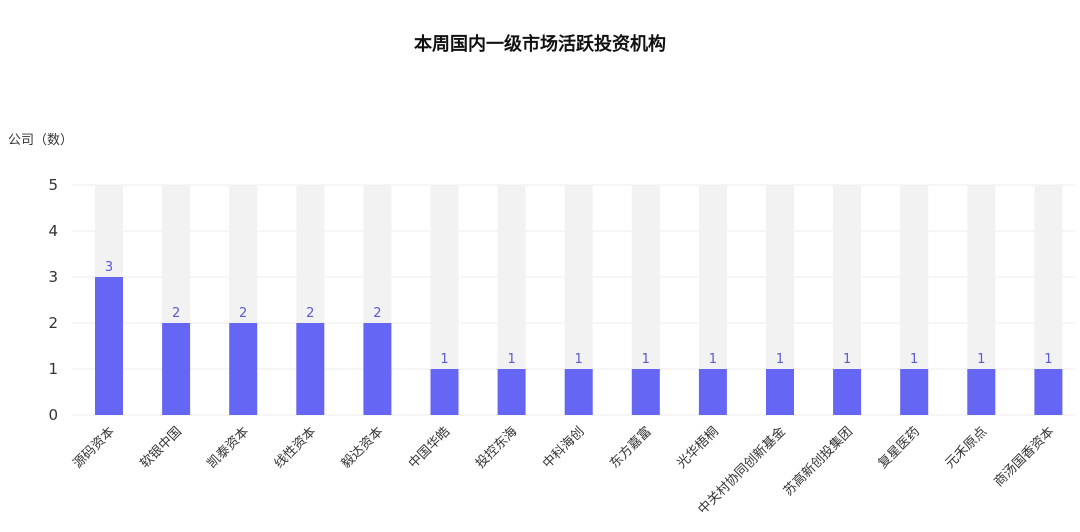 The width and height of the screenshot is (1080, 532). Describe the element at coordinates (429, 447) in the screenshot. I see `x-tick-label: 中国华皓` at that location.